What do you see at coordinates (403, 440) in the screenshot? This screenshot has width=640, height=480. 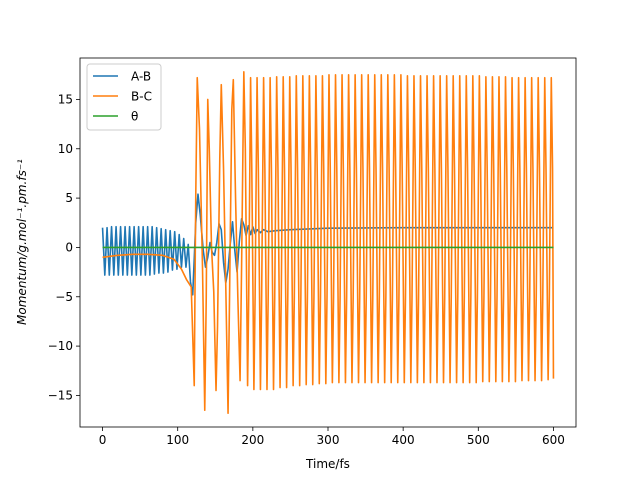 I see `x-tick-label: 400` at bounding box center [403, 440].